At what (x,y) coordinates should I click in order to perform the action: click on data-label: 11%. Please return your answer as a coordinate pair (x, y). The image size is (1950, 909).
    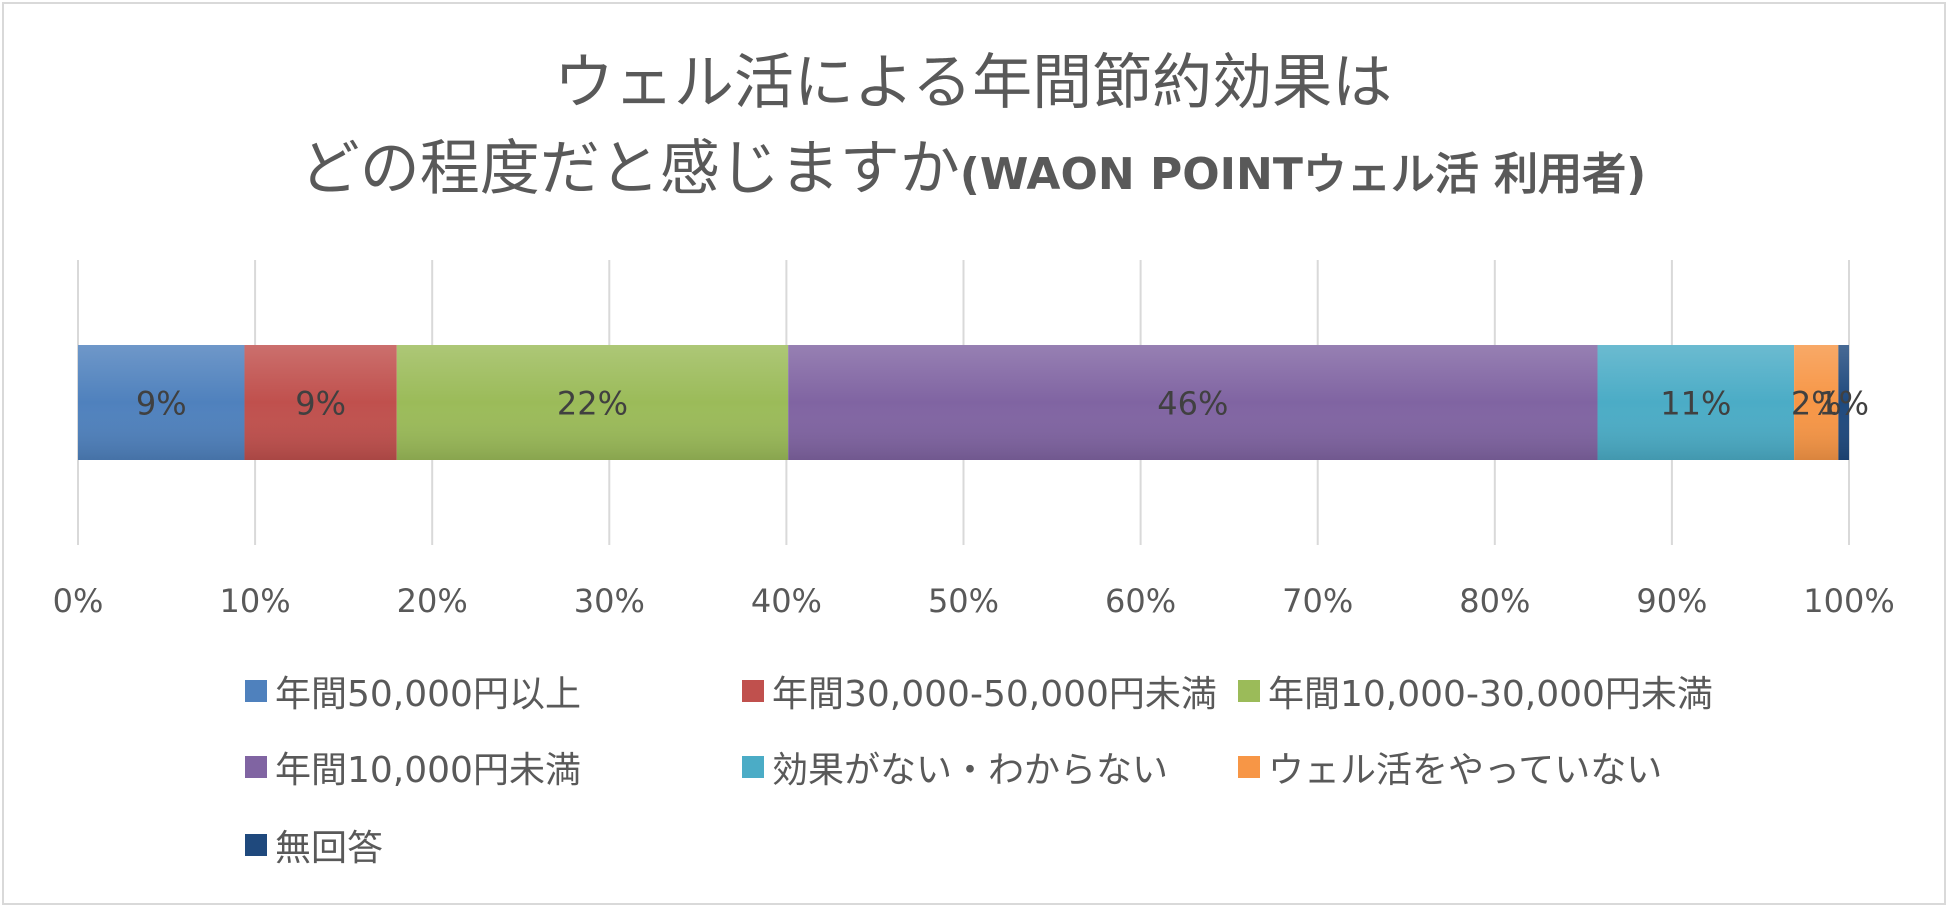
    Looking at the image, I should click on (1695, 404).